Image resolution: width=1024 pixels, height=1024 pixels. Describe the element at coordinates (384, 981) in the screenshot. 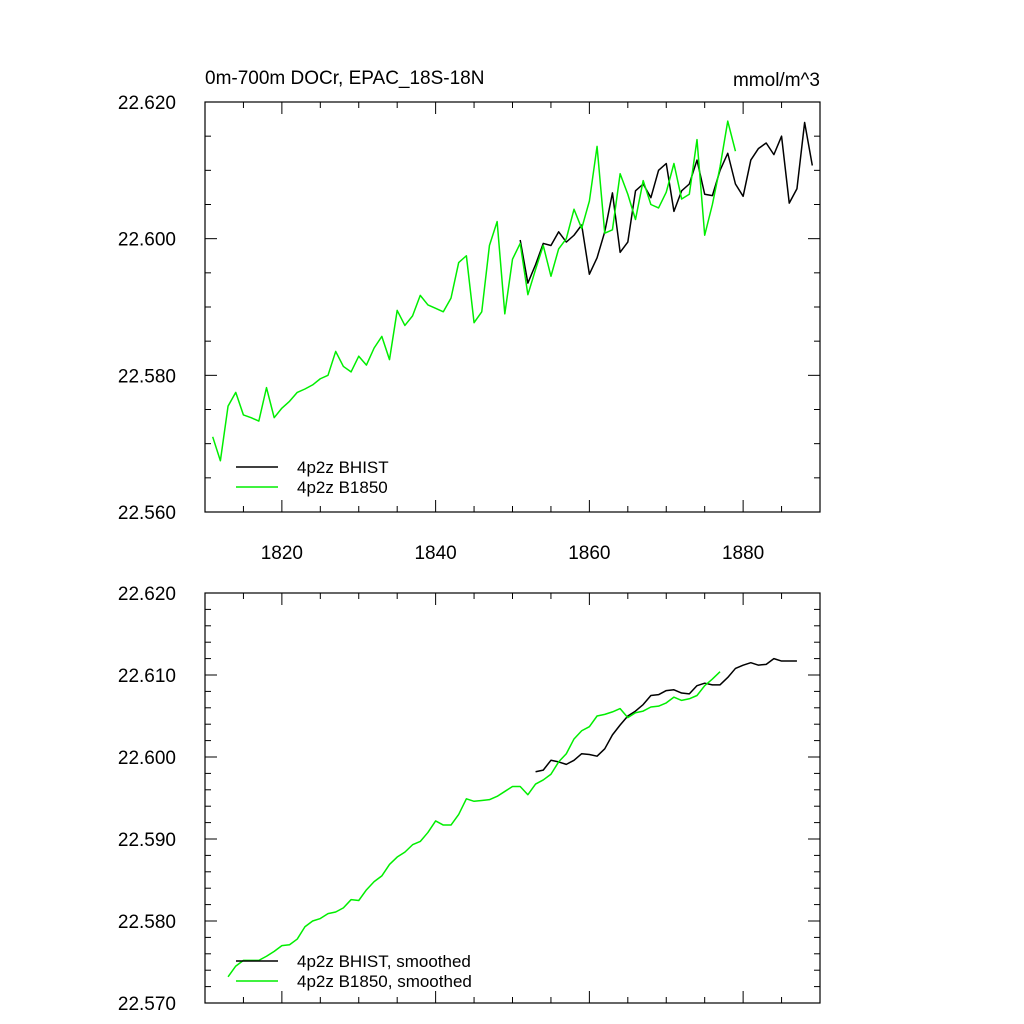

I see `legend-label: 4p2z B1850, smoothed` at that location.